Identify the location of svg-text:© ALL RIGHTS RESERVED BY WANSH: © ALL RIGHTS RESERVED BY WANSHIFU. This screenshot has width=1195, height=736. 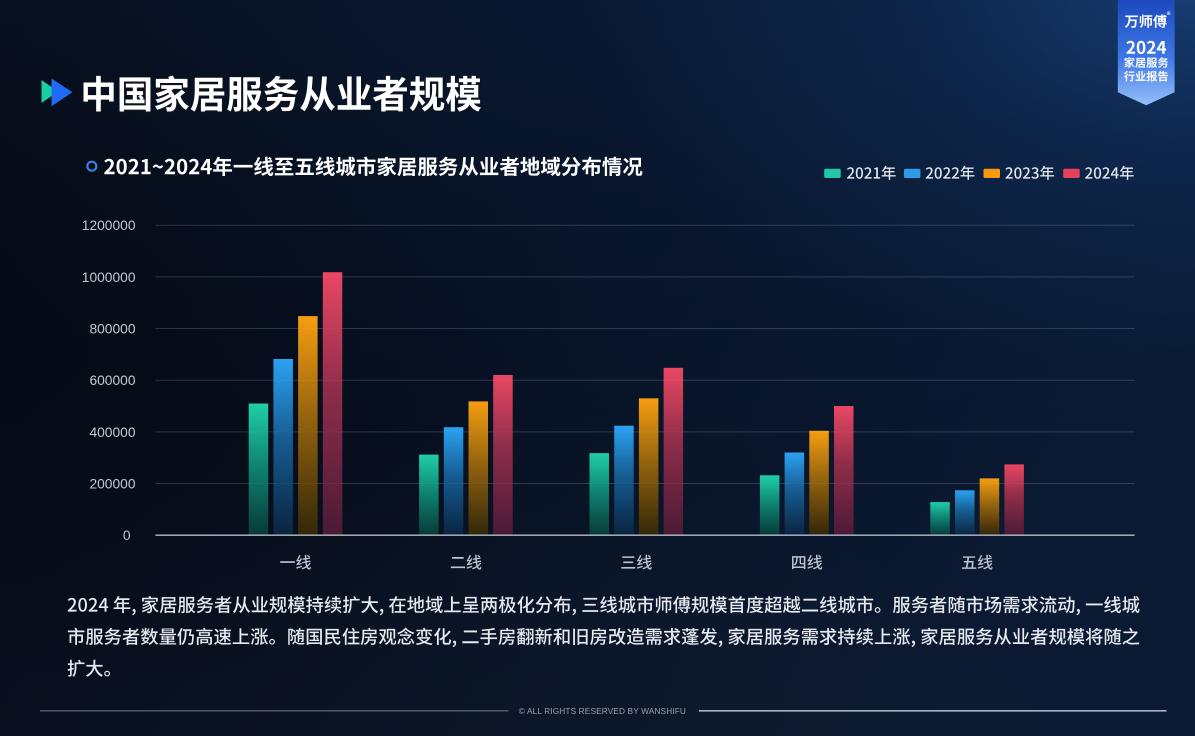
(602, 711).